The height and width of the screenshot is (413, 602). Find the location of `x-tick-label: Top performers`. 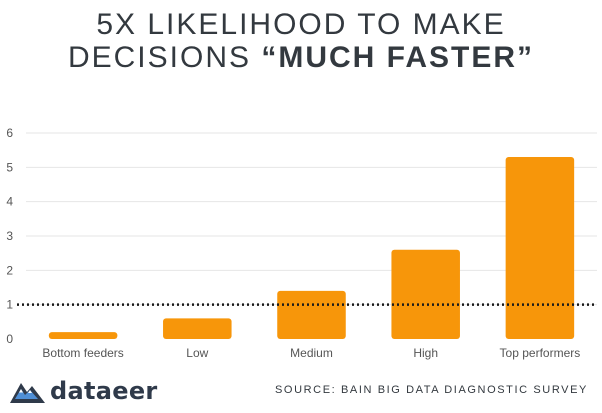

x-tick-label: Top performers is located at coordinates (540, 353).